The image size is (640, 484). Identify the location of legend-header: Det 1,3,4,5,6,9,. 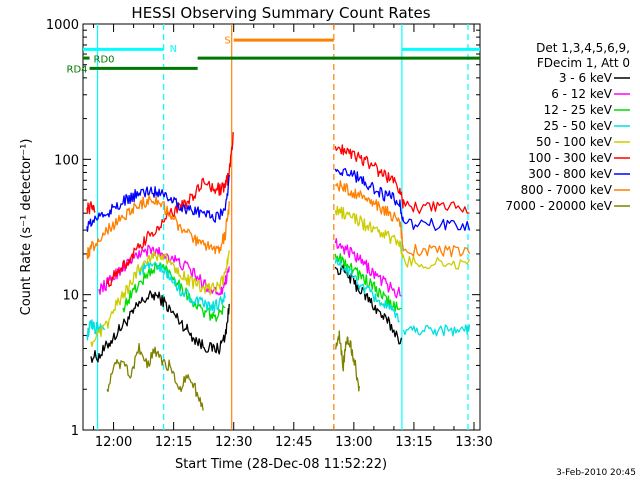
(583, 48).